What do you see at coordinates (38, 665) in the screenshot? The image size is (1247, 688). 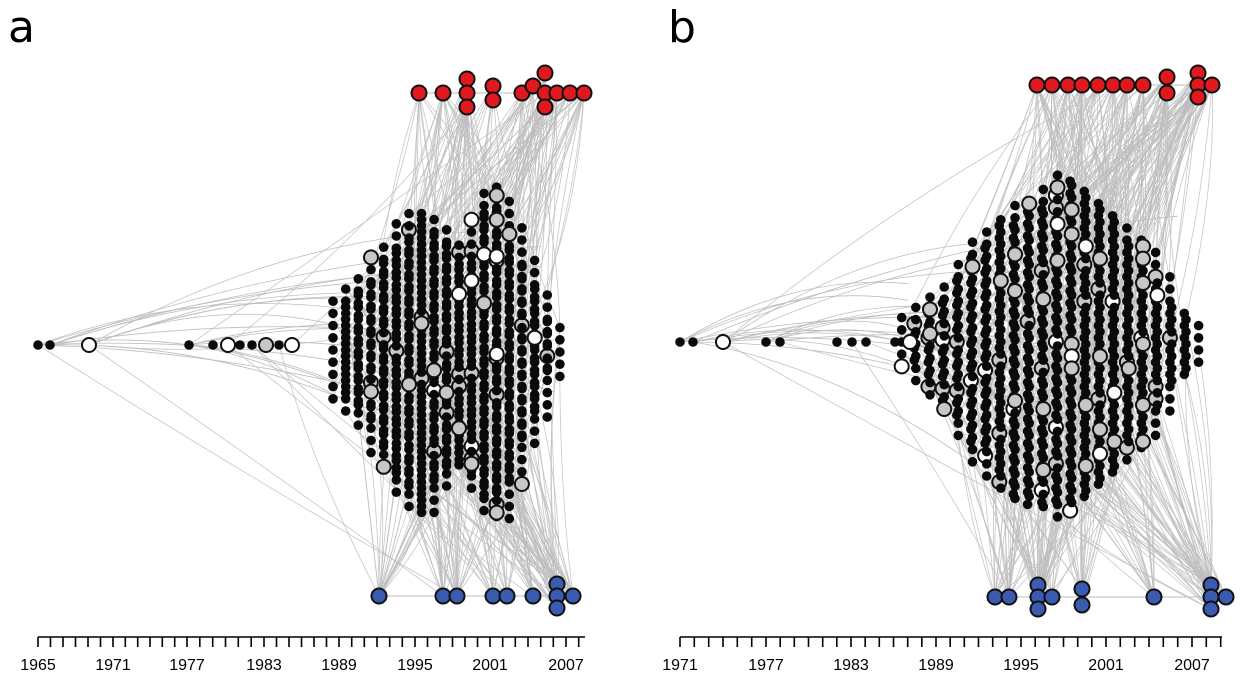 I see `tick-label: 1965` at bounding box center [38, 665].